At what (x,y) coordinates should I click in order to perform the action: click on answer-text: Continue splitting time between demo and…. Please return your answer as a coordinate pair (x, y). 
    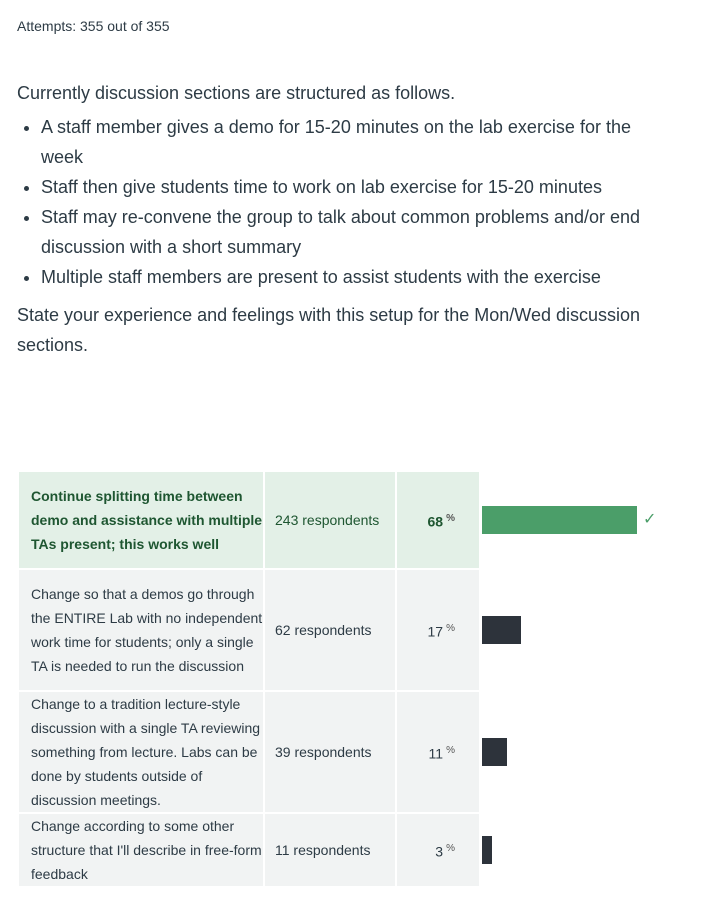
    Looking at the image, I should click on (141, 520).